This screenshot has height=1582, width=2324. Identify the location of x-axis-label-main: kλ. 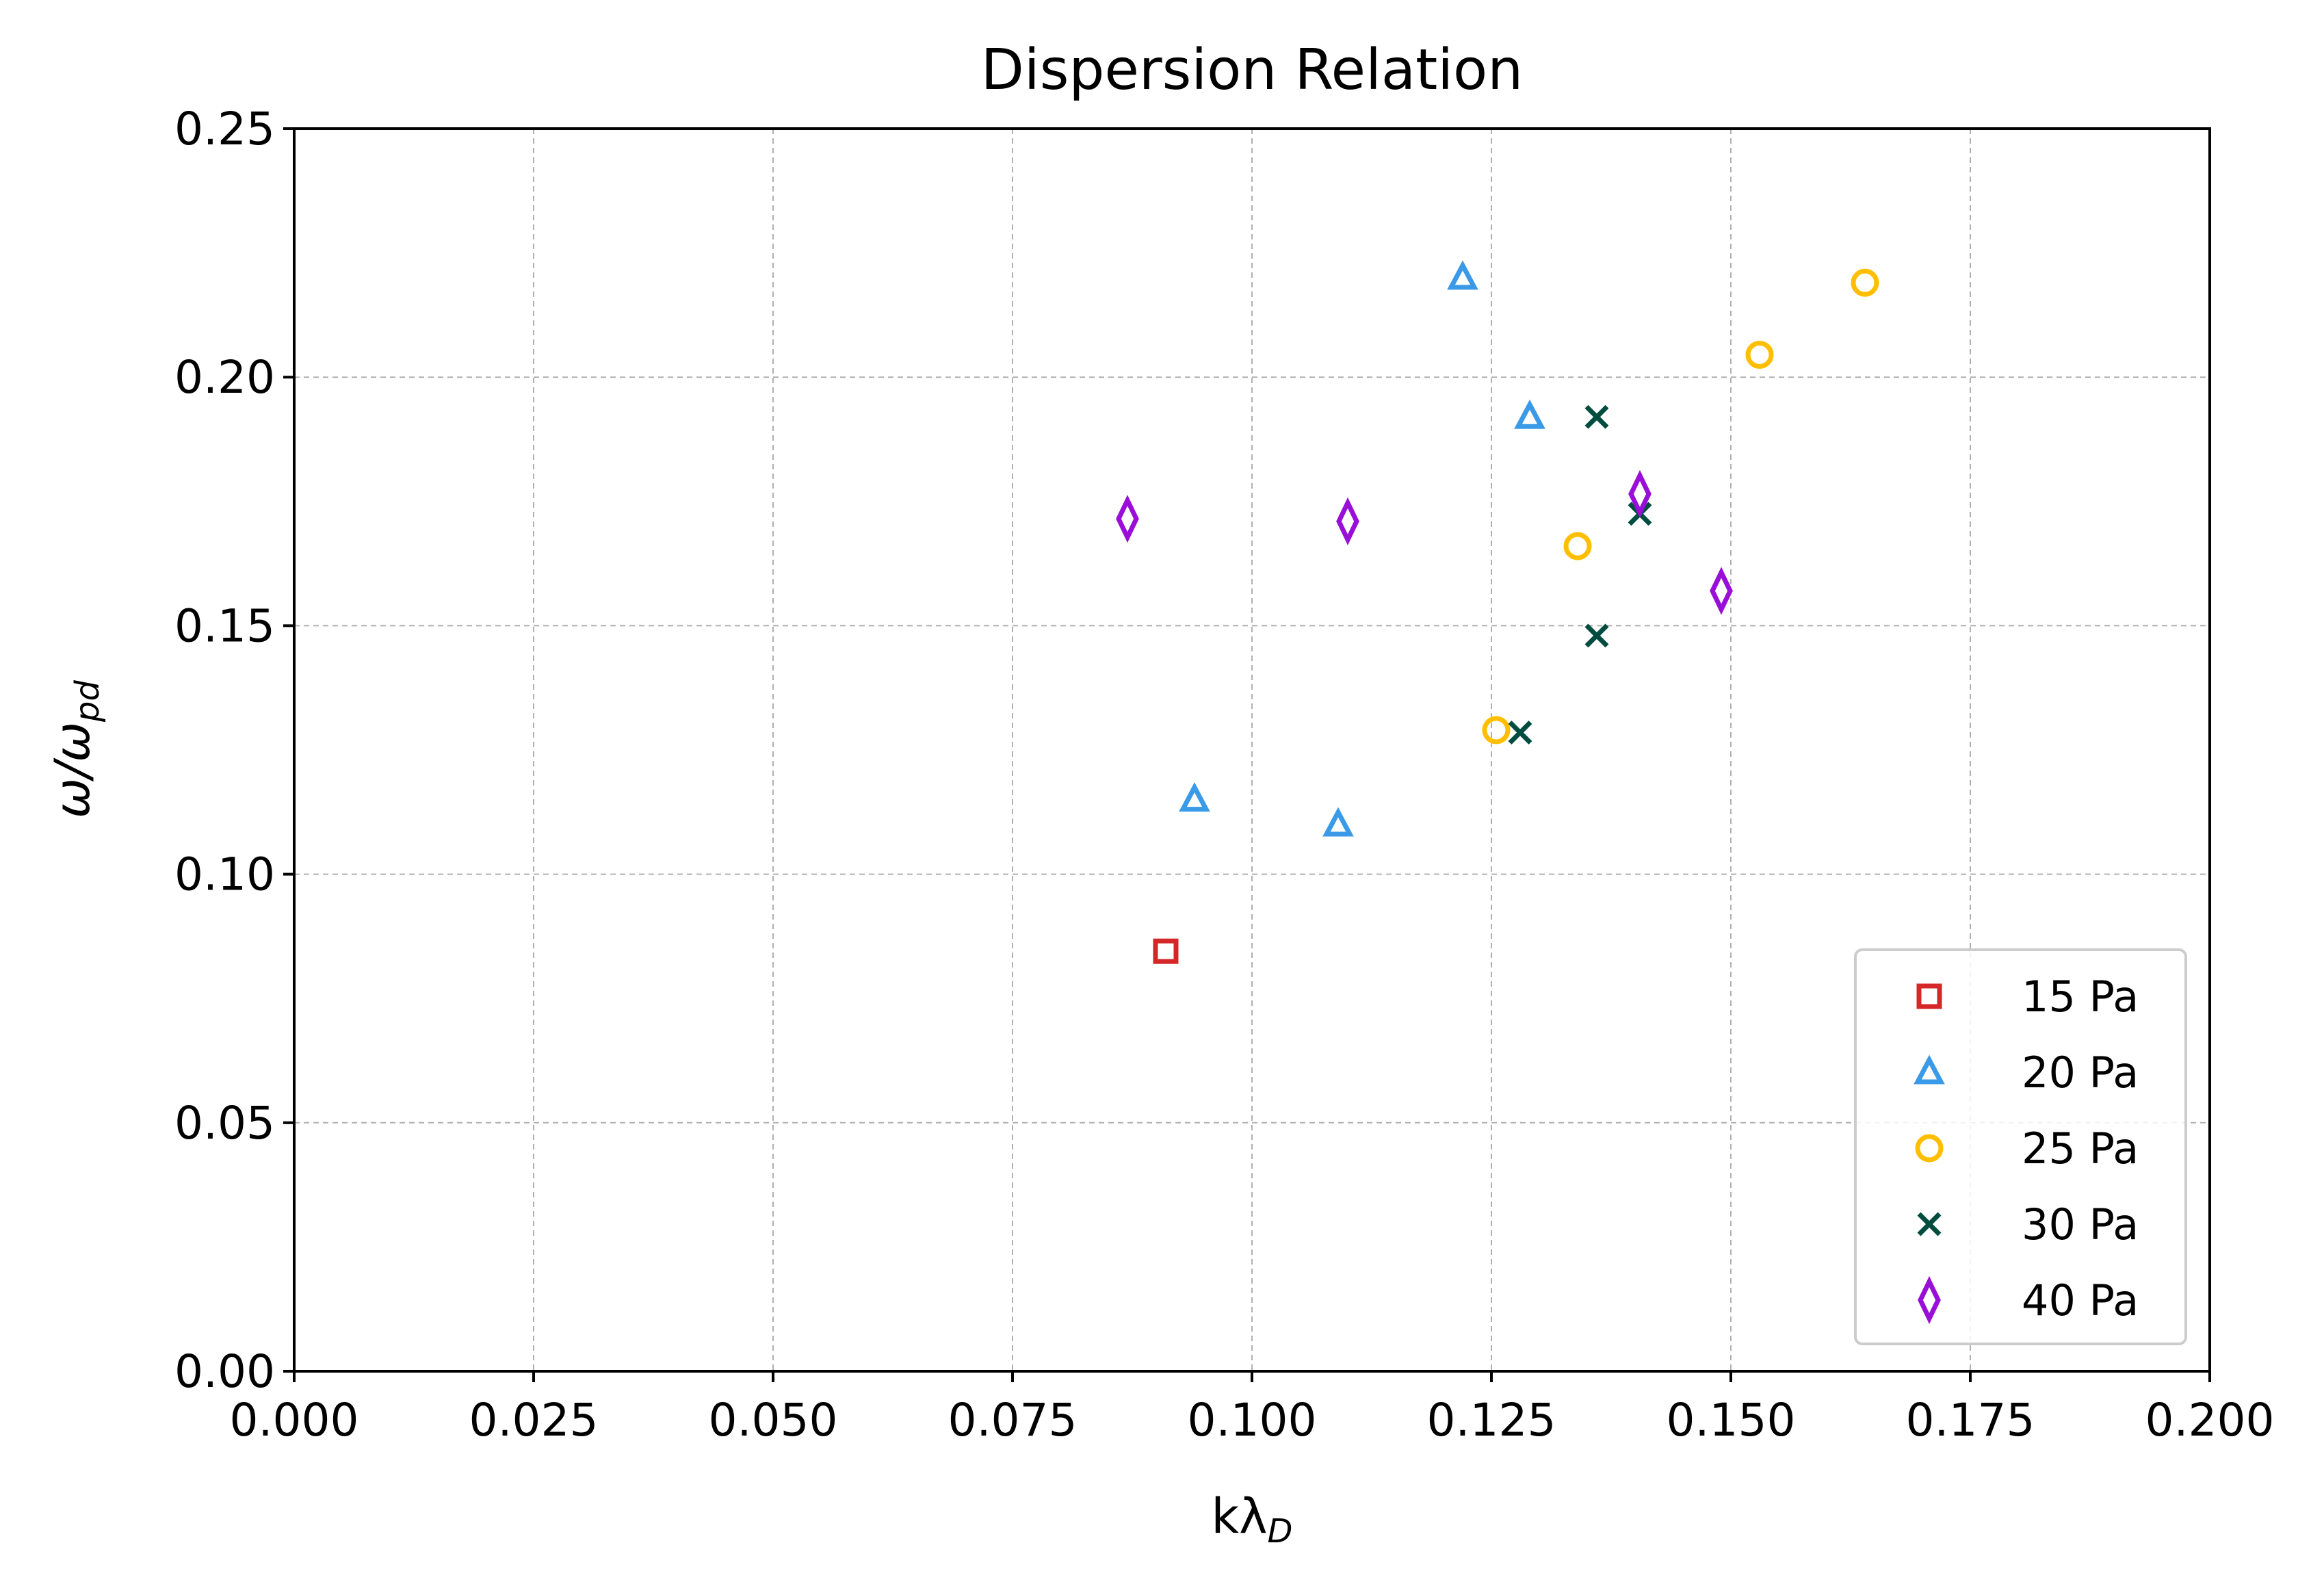
(1240, 1516).